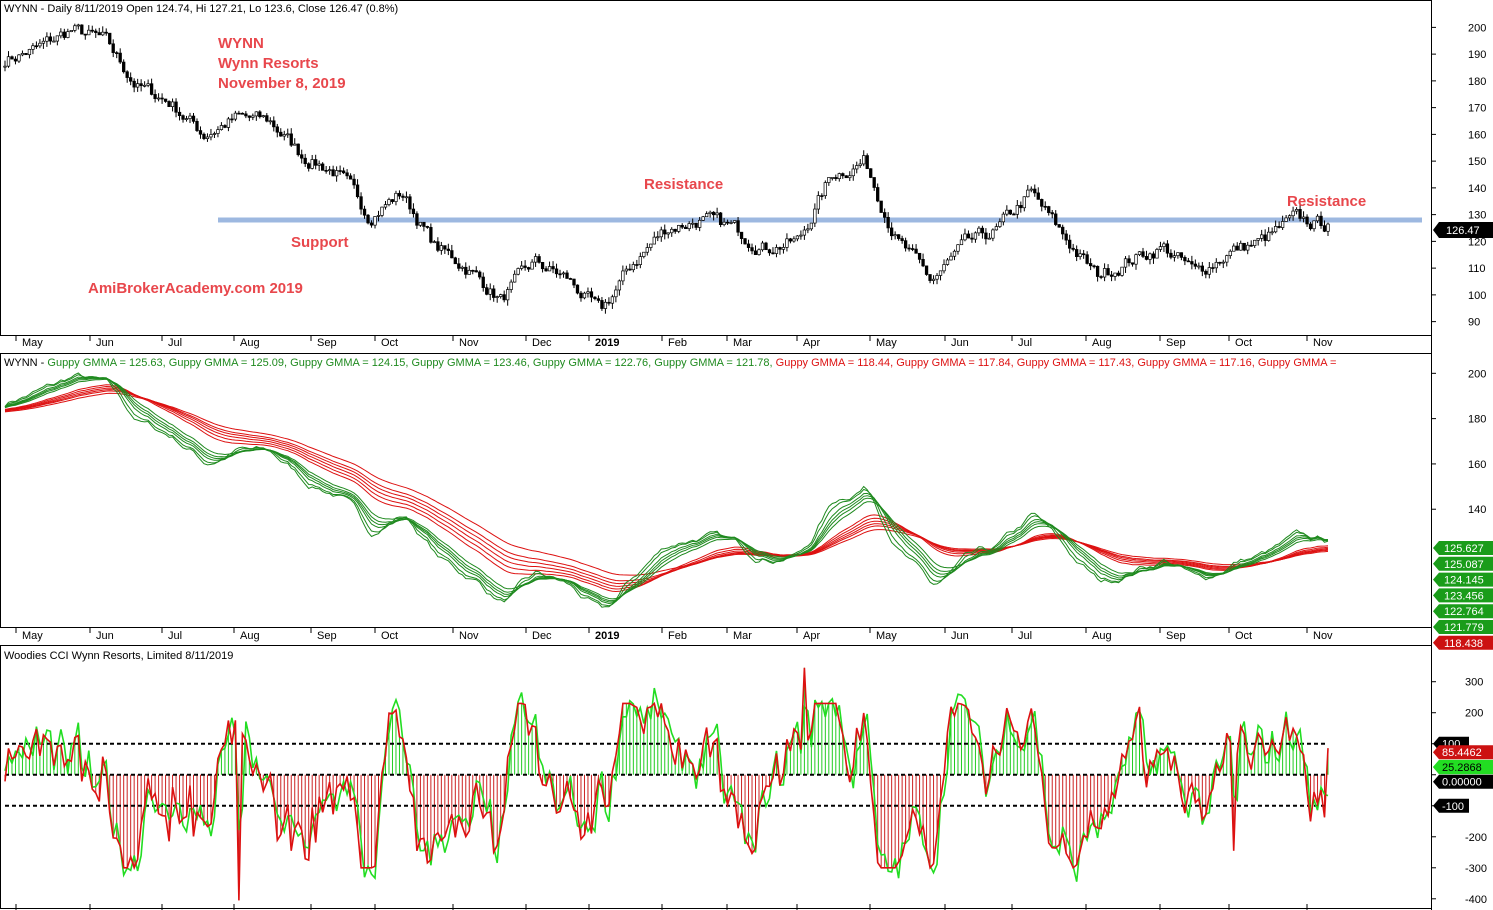  I want to click on cci-value-text: 25.2868, so click(1462, 768).